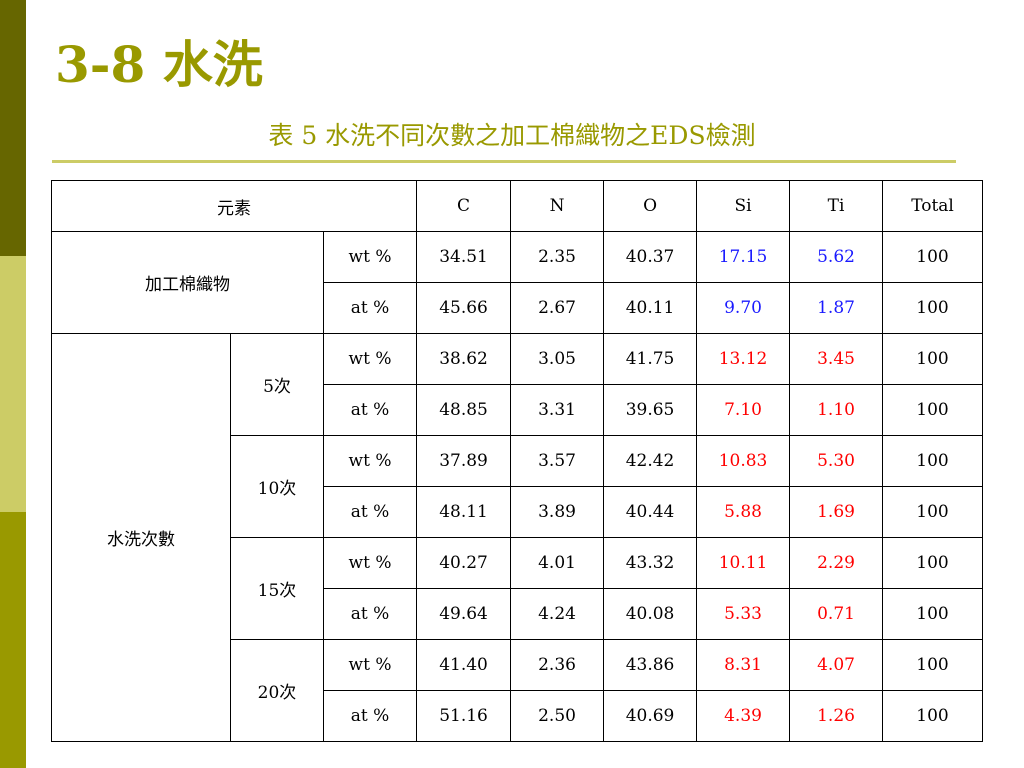 The width and height of the screenshot is (1024, 768). What do you see at coordinates (836, 257) in the screenshot?
I see `value-ti: 5.62` at bounding box center [836, 257].